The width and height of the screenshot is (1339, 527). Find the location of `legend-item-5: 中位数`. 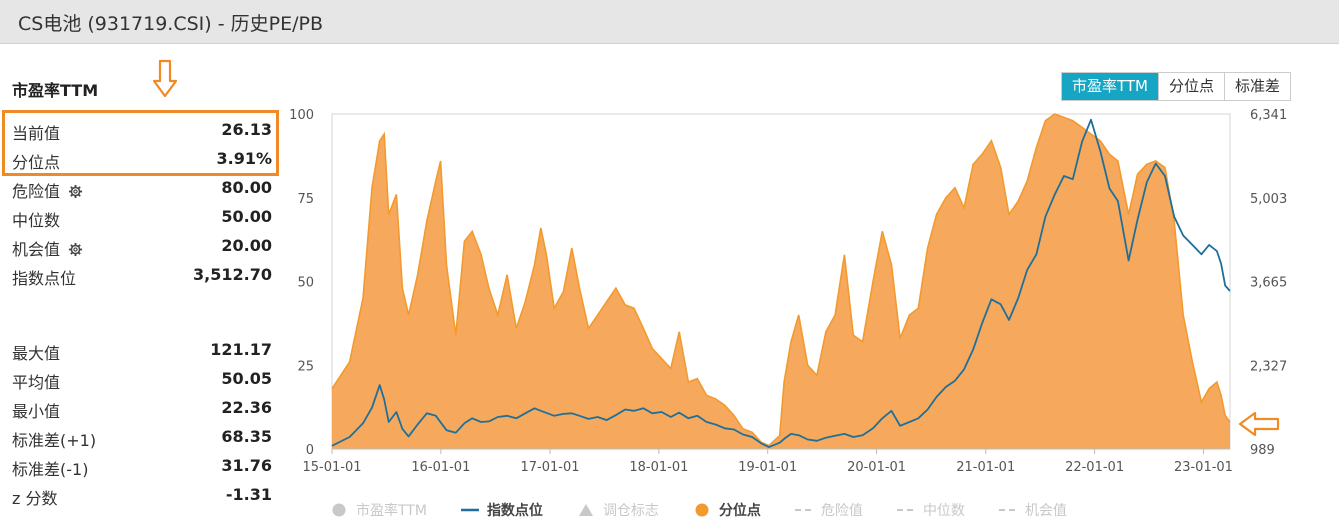

legend-item-5: 中位数 is located at coordinates (930, 510).